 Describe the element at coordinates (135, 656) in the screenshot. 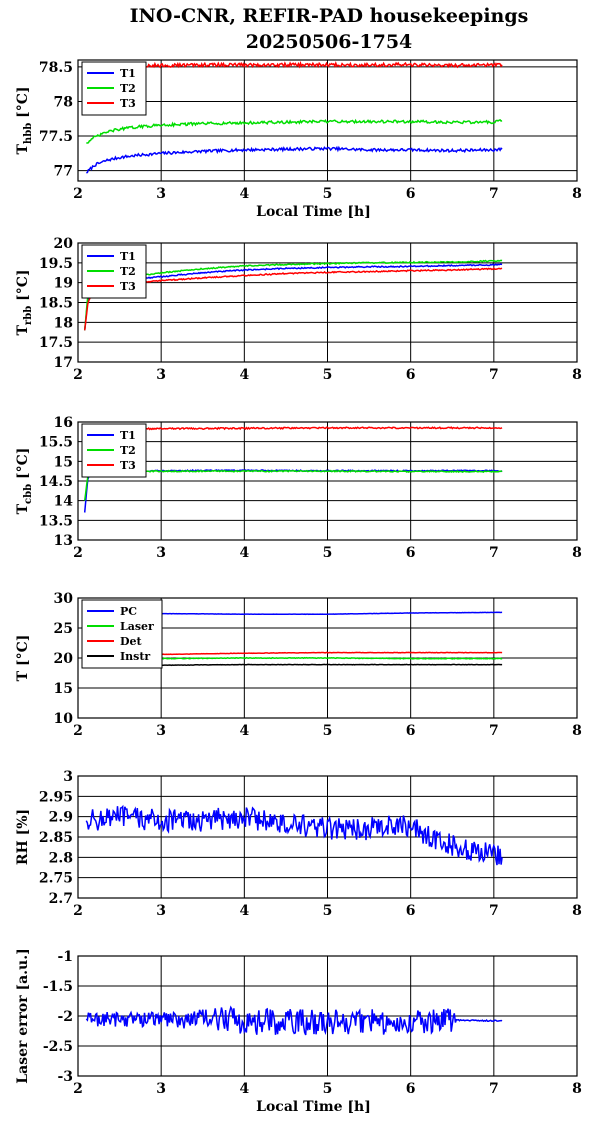

I see `legend-label: Instr` at that location.